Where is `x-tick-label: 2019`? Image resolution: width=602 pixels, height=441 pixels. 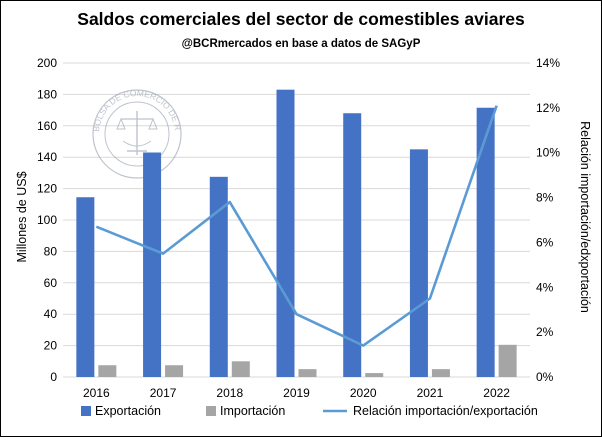 x-tick-label: 2019 is located at coordinates (296, 393).